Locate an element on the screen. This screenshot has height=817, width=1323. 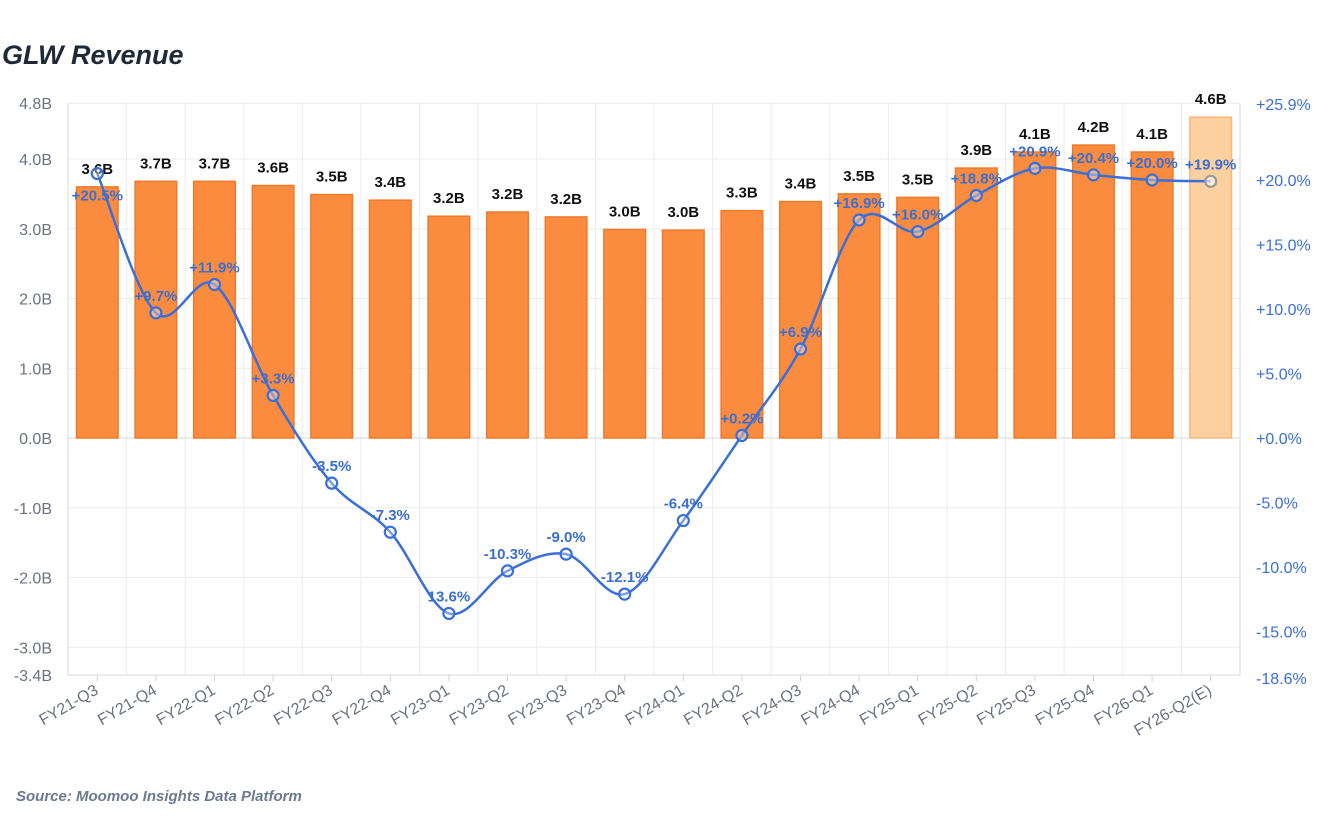
y-left-tick-label: -3.0B is located at coordinates (33, 648).